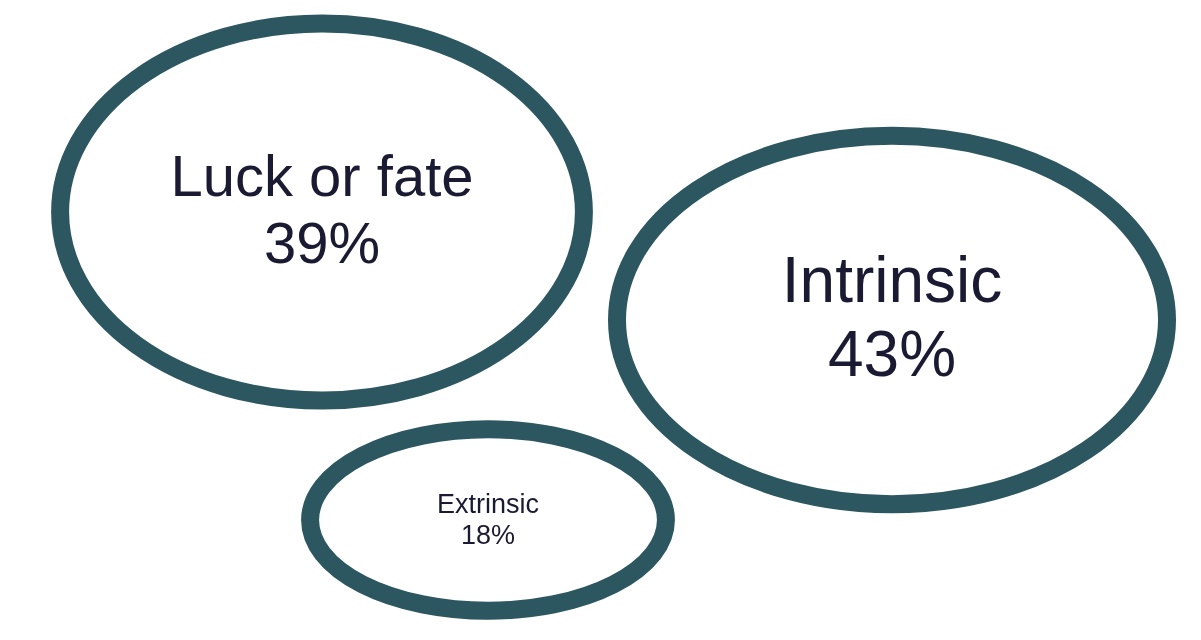 This screenshot has width=1201, height=640. I want to click on category-label: Extrinsic, so click(488, 503).